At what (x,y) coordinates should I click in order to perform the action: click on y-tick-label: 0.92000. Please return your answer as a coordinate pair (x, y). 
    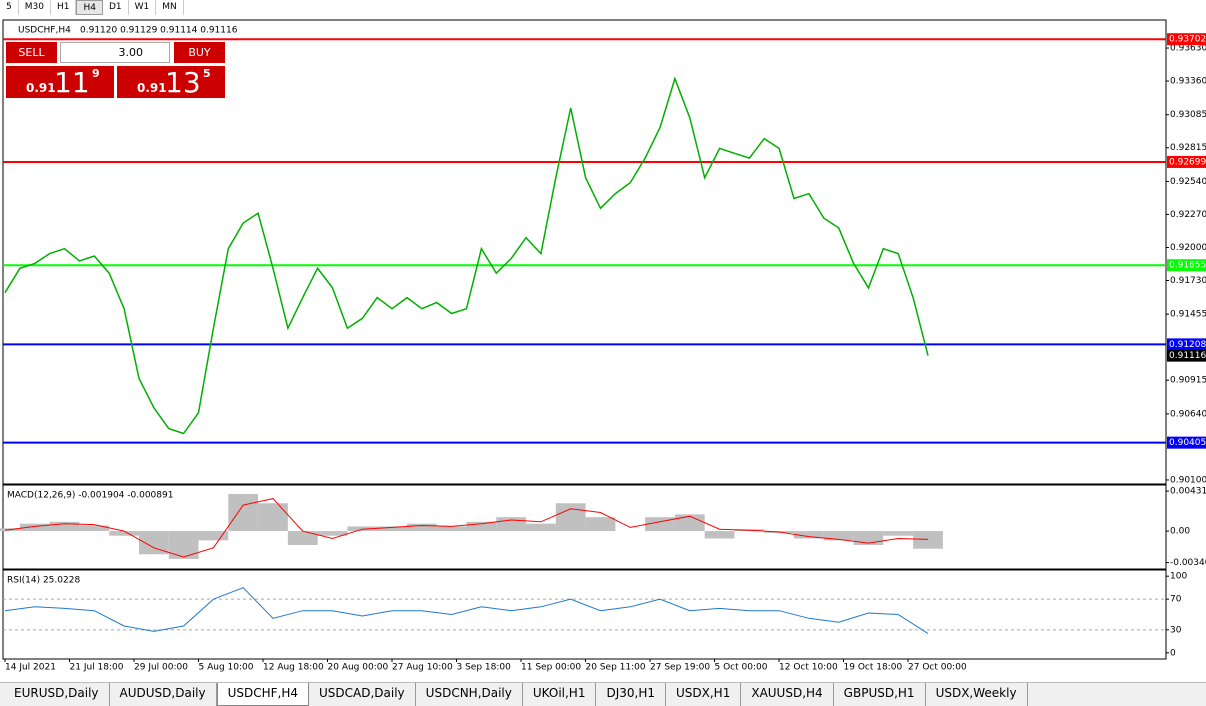
    Looking at the image, I should click on (1188, 248).